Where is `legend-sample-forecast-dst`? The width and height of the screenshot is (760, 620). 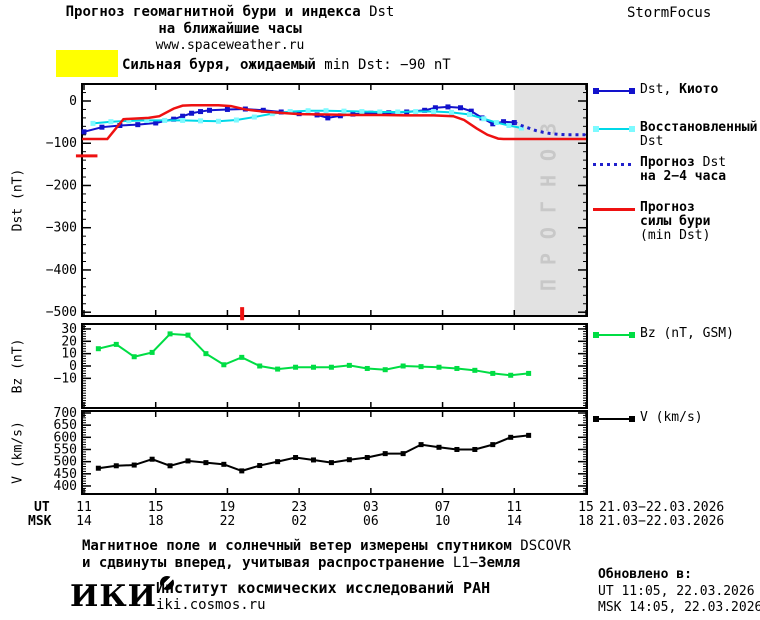 legend-sample-forecast-dst is located at coordinates (614, 164).